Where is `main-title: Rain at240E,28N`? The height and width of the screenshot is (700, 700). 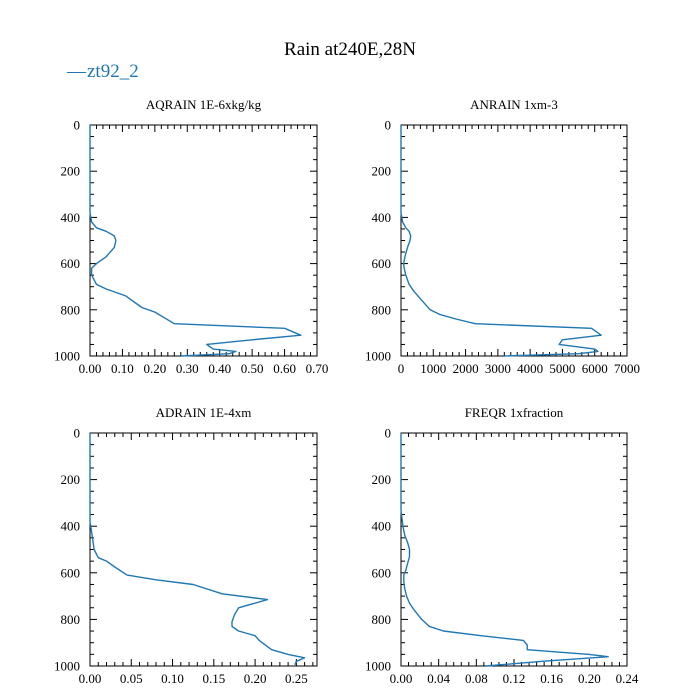 main-title: Rain at240E,28N is located at coordinates (350, 49).